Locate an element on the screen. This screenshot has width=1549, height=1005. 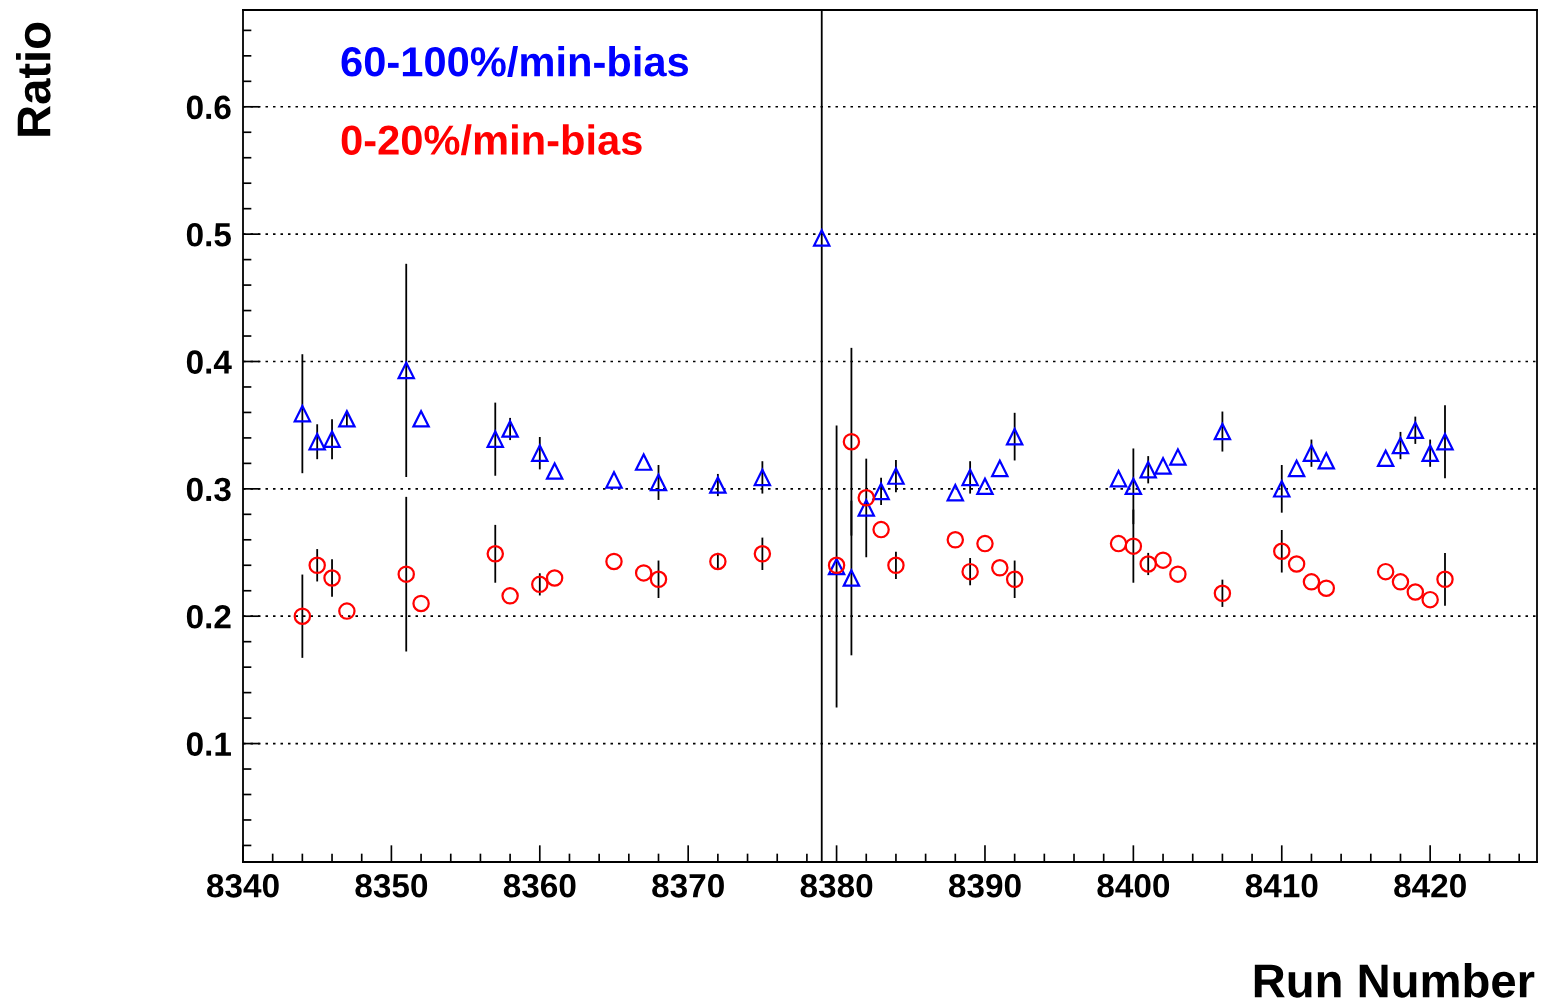
x-tick-label: 8420 is located at coordinates (1430, 885).